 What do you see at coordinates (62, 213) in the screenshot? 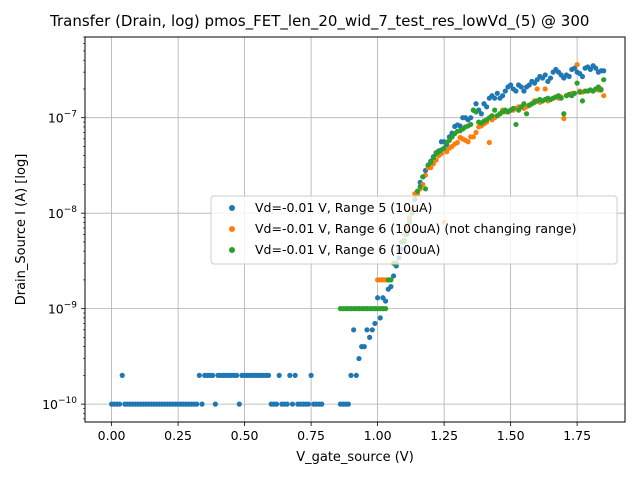
I see `y-tick-label: 10⁻⁸` at bounding box center [62, 213].